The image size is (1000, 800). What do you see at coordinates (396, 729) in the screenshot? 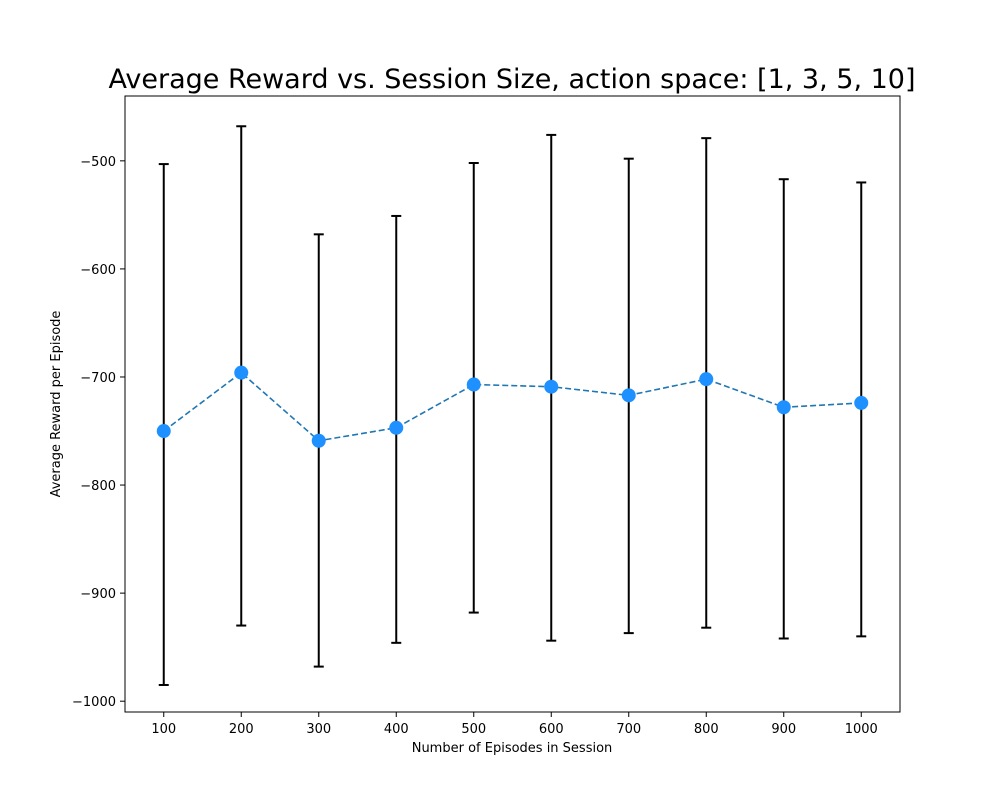
I see `x-tick-label: 400` at bounding box center [396, 729].